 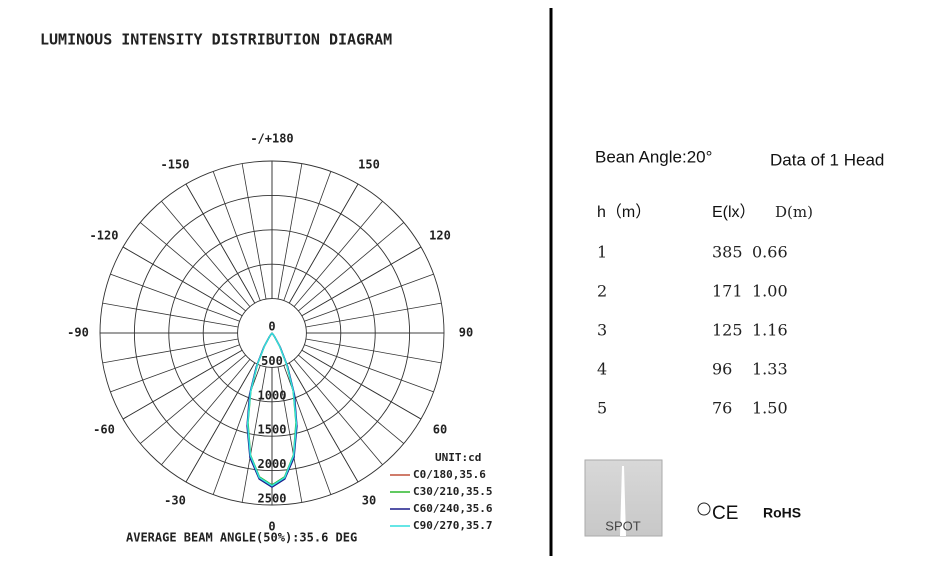 What do you see at coordinates (104, 236) in the screenshot?
I see `angle-tick-label: -120` at bounding box center [104, 236].